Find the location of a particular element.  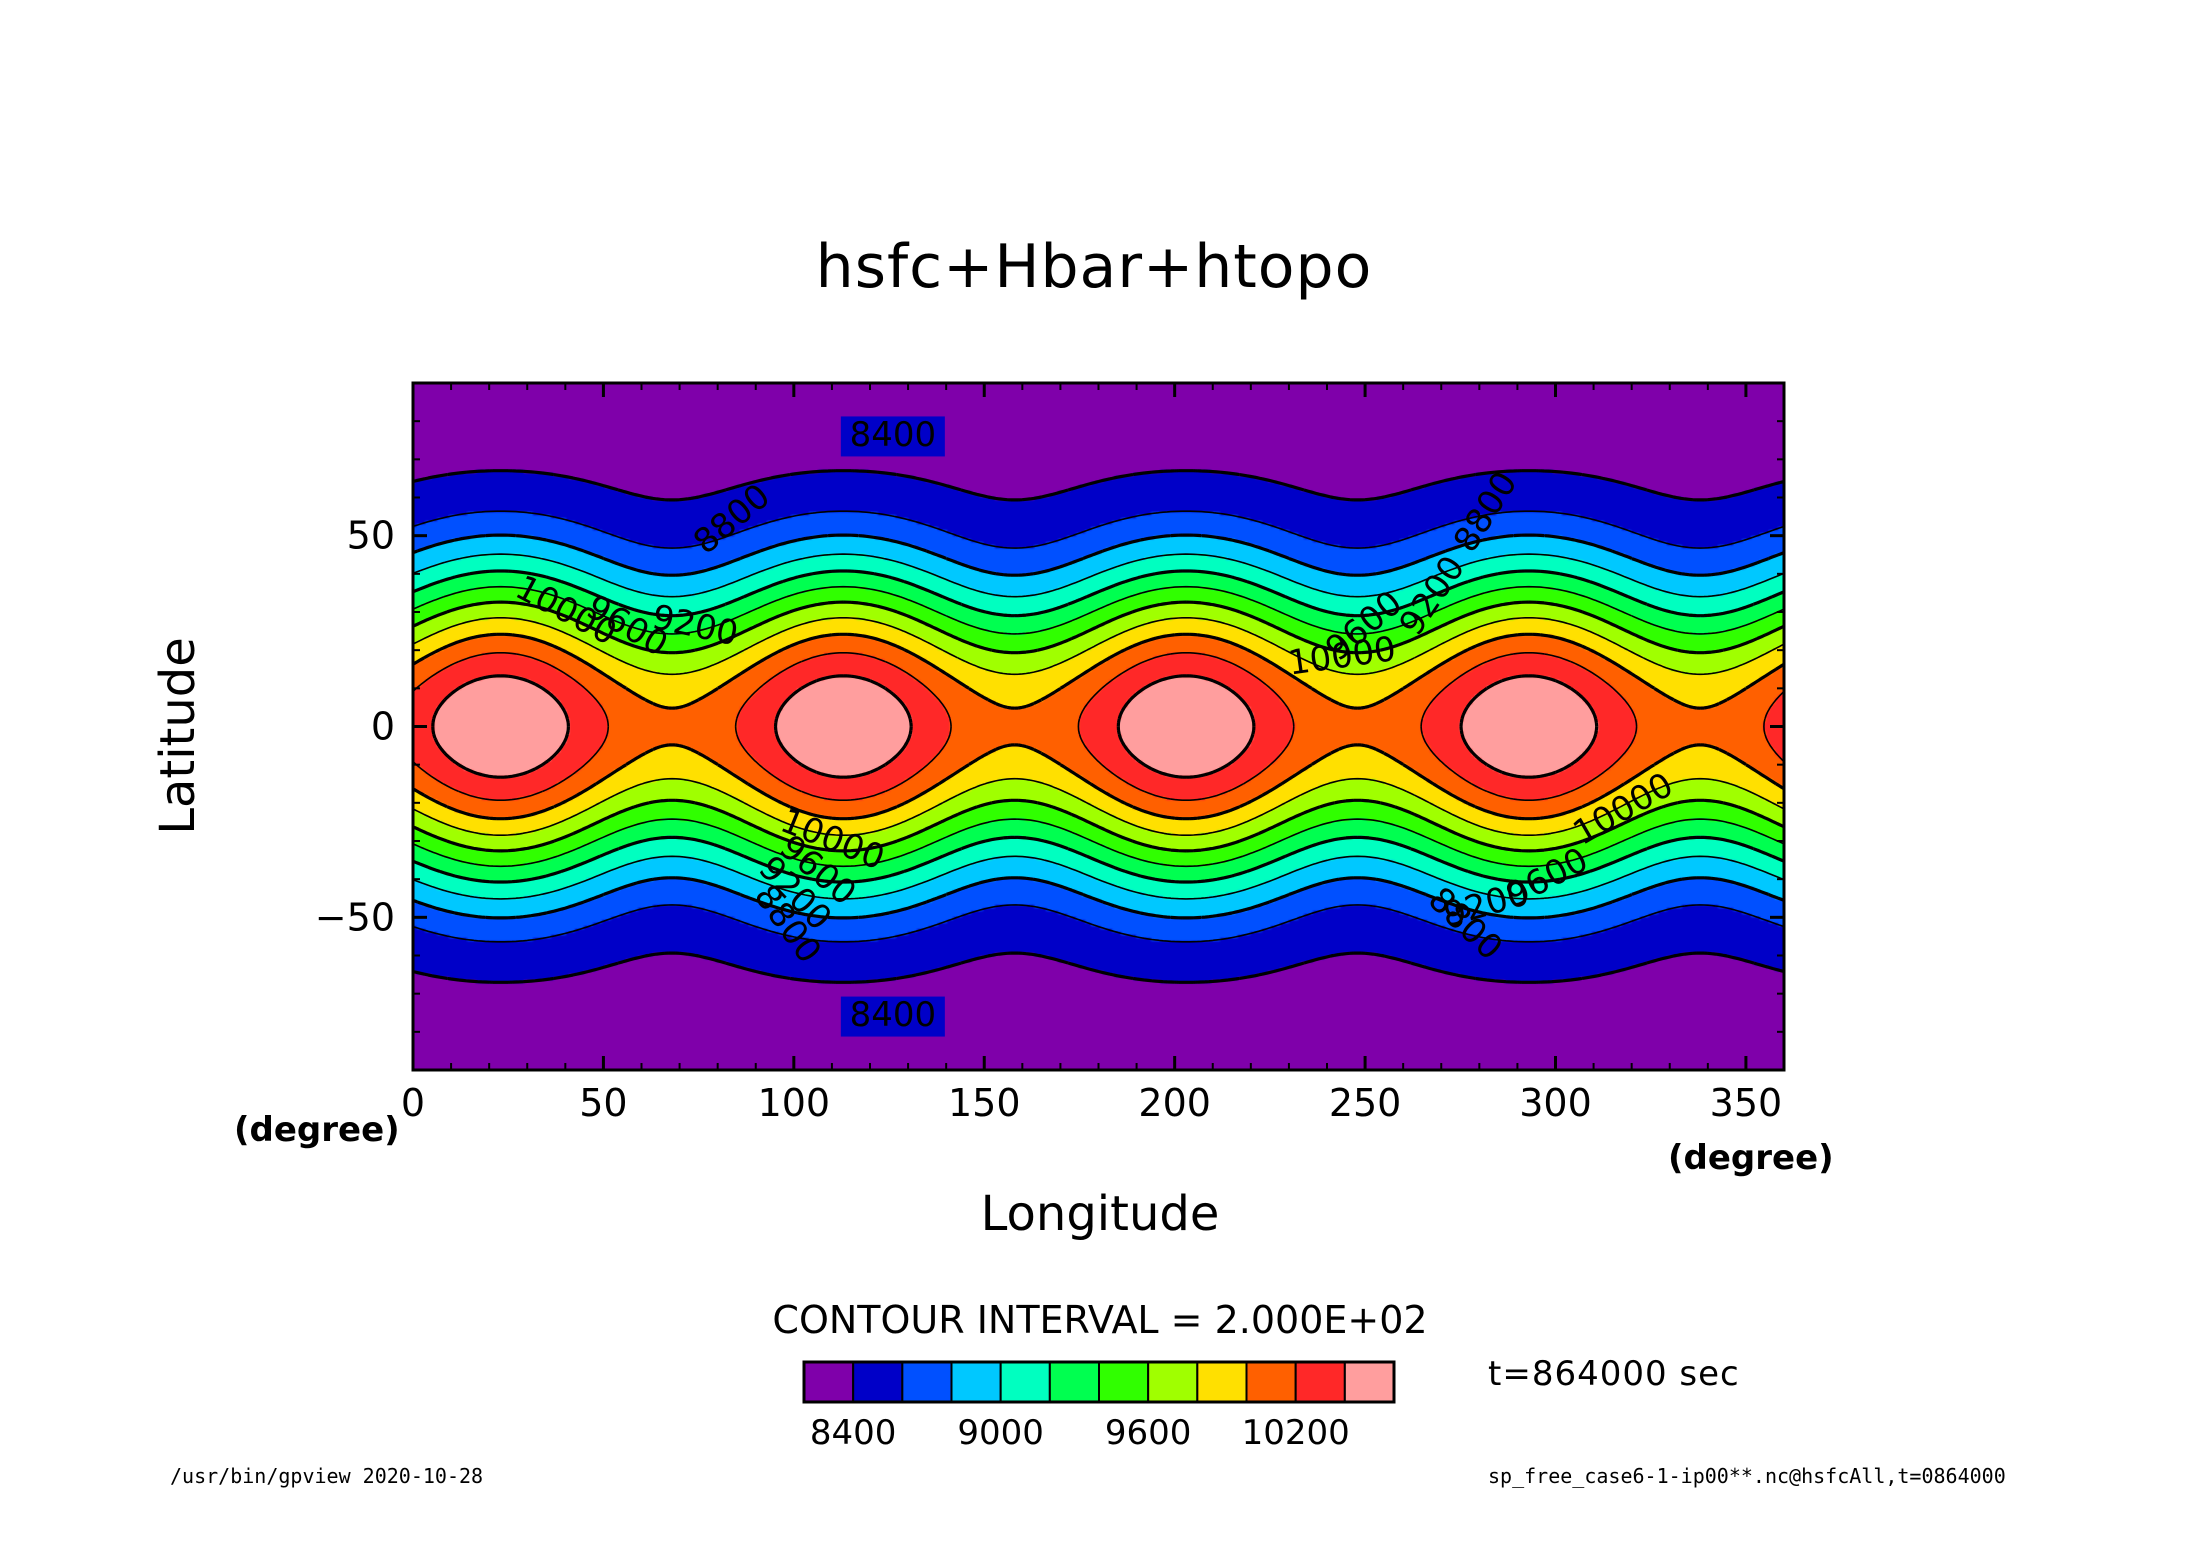

chart-title: hsfc+Hbar+htopo is located at coordinates (1094, 267).